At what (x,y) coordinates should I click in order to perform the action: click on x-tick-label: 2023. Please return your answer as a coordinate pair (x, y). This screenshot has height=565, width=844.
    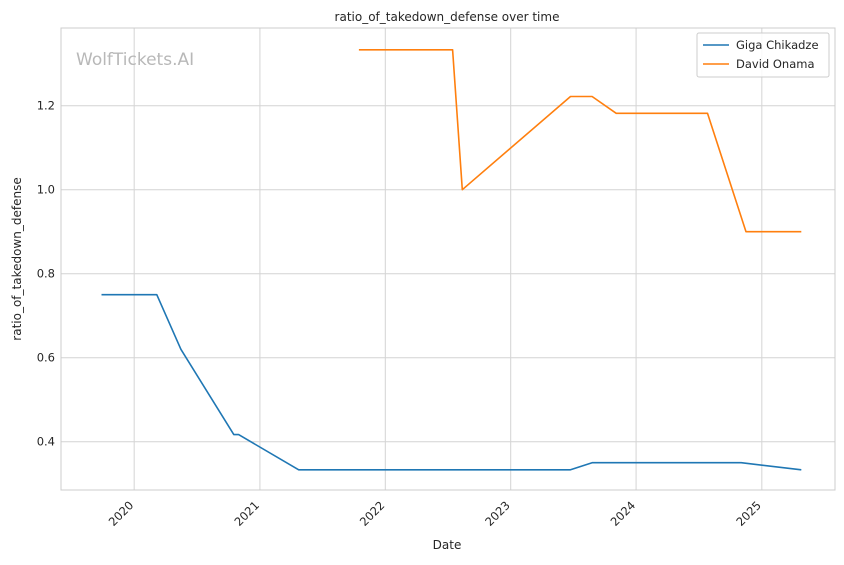
    Looking at the image, I should click on (497, 513).